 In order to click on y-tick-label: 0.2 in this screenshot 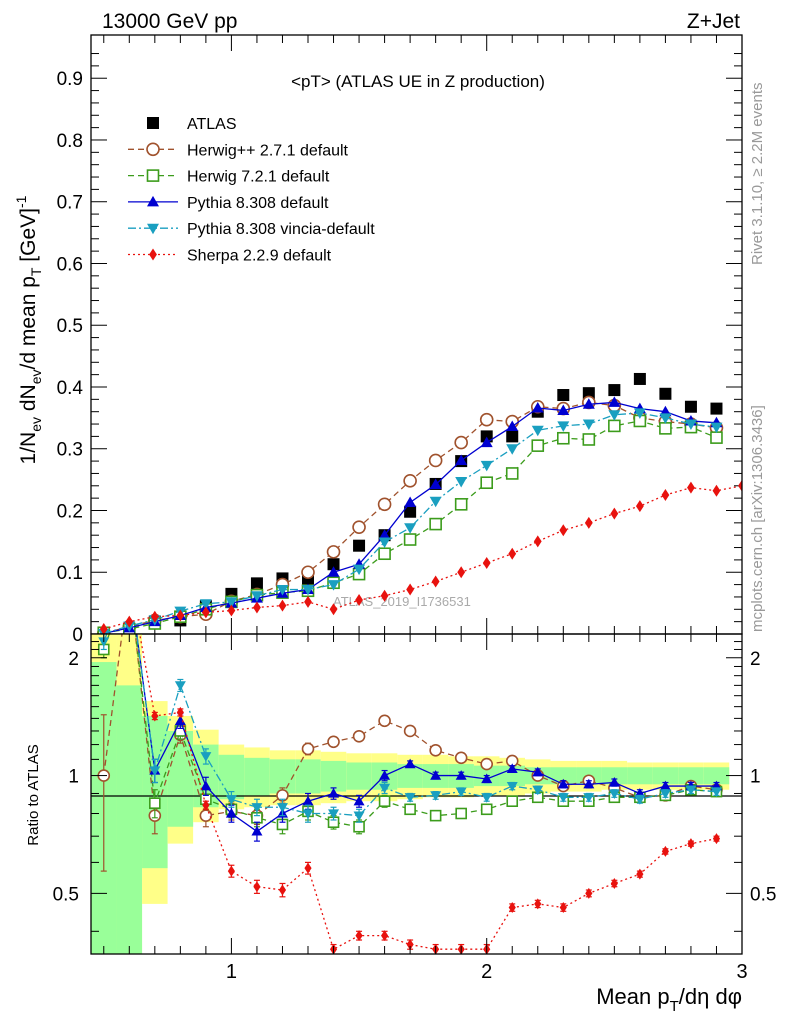, I will do `click(70, 511)`.